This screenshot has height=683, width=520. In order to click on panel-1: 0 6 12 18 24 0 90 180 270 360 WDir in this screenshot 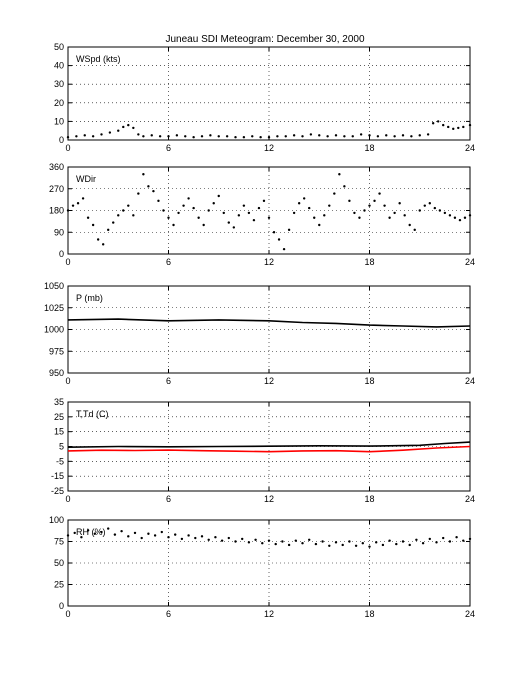, I will do `click(262, 214)`.